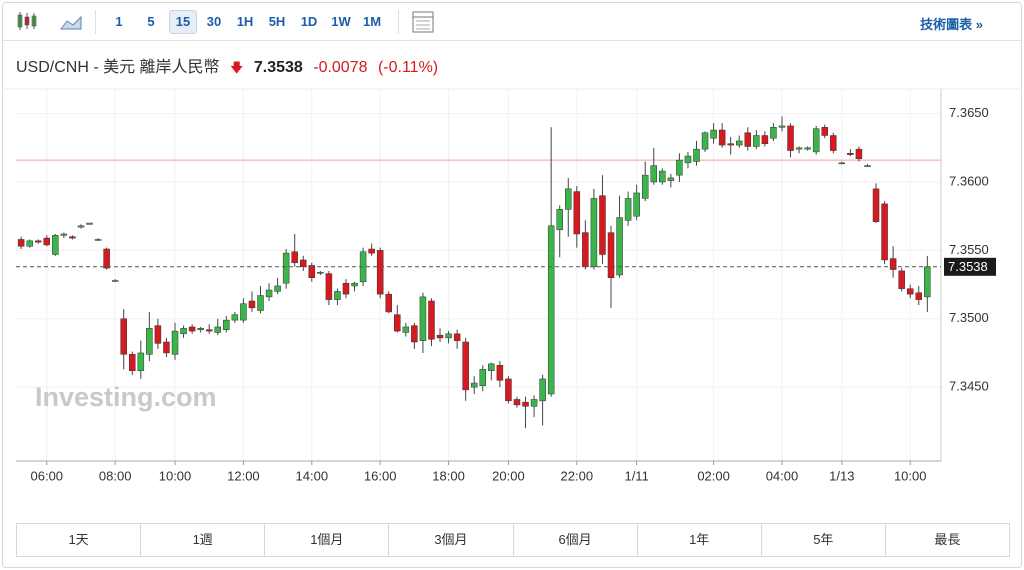  I want to click on range-button: 1個月, so click(327, 540).